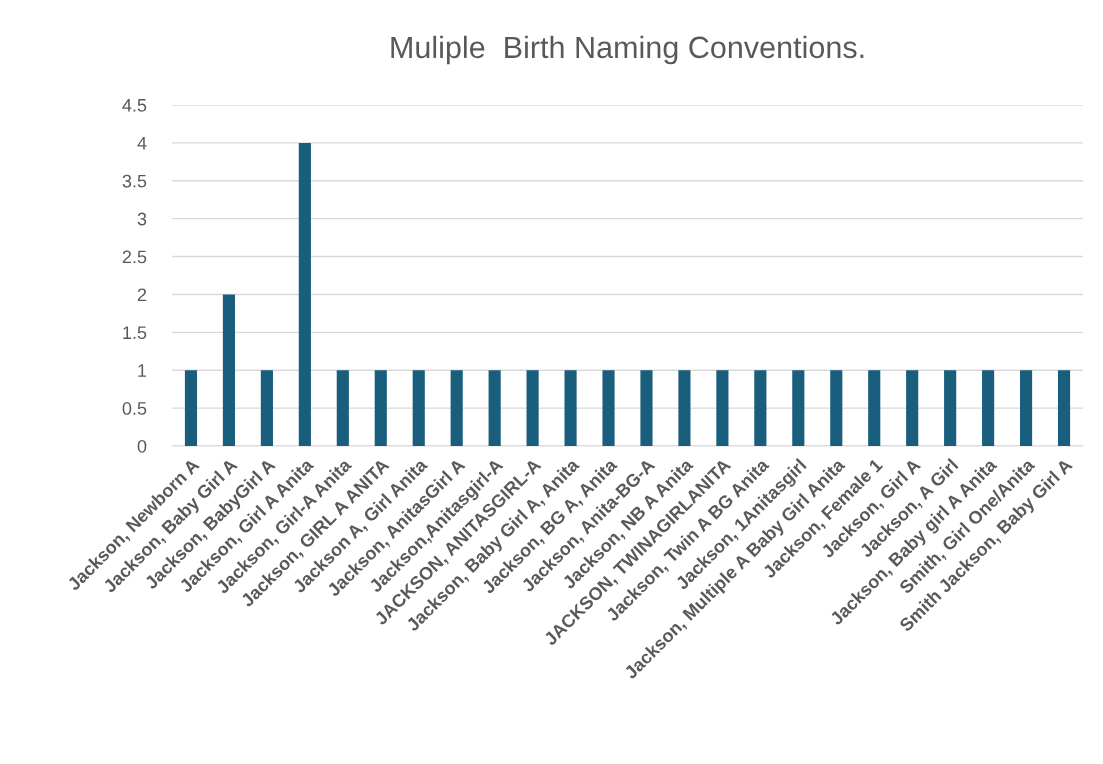 Image resolution: width=1103 pixels, height=764 pixels. Describe the element at coordinates (142, 294) in the screenshot. I see `y-tick-label: 2` at that location.